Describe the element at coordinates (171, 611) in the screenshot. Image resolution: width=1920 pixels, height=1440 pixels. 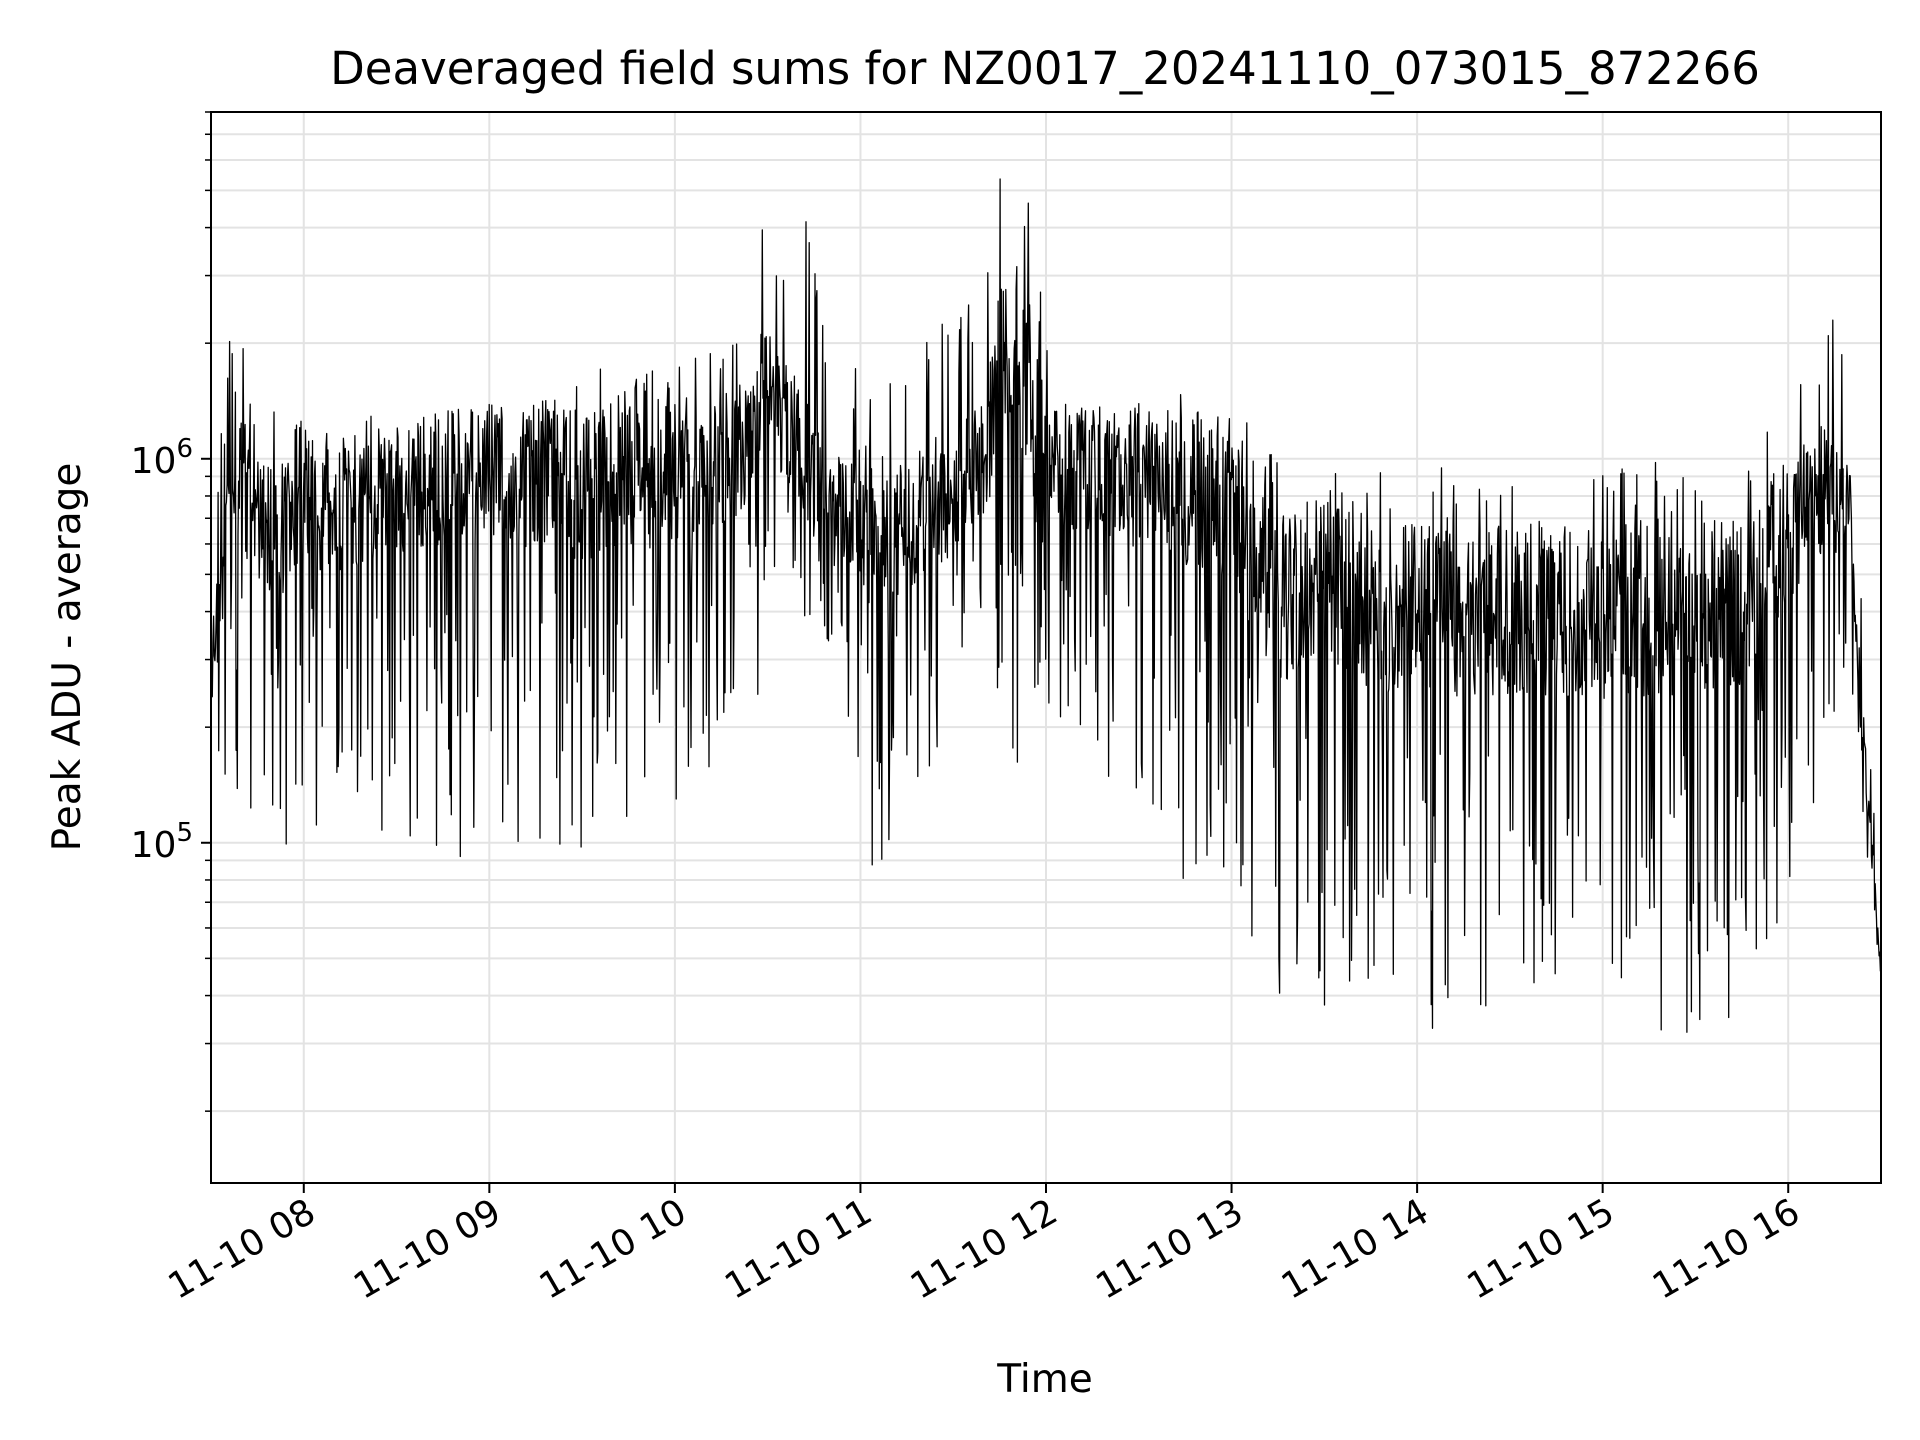
I see `y-axis: 10⁵ 10⁶` at that location.